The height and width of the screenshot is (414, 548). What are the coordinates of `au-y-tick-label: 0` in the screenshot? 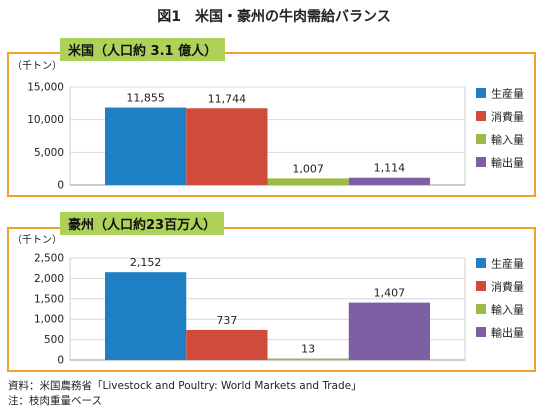 It's located at (60, 361).